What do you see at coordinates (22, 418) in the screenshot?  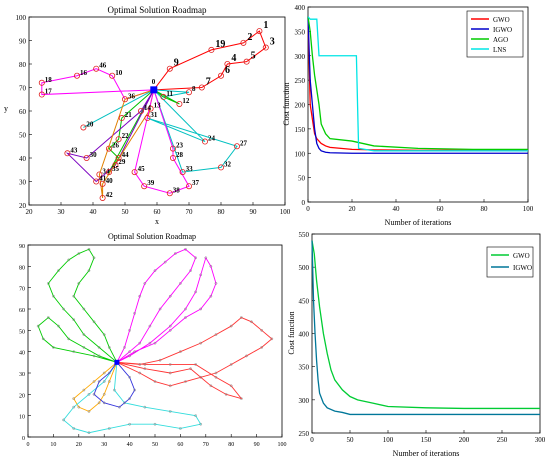 I see `roadmap-bottom-ytick-label: 10` at bounding box center [22, 418].